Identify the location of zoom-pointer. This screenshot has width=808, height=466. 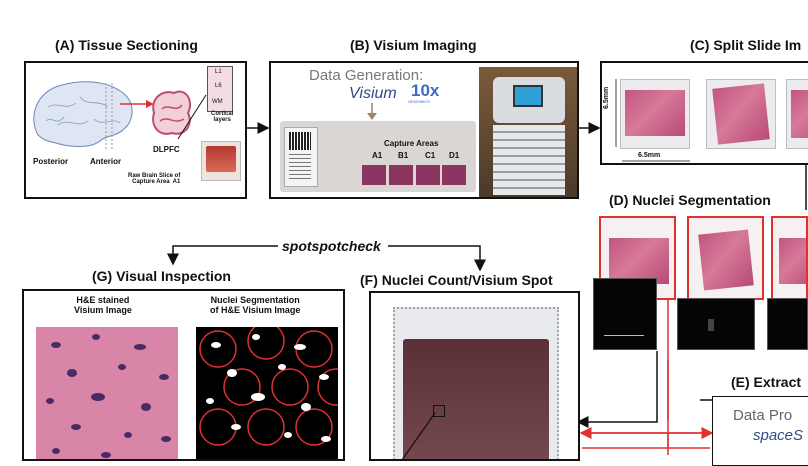
(418, 435).